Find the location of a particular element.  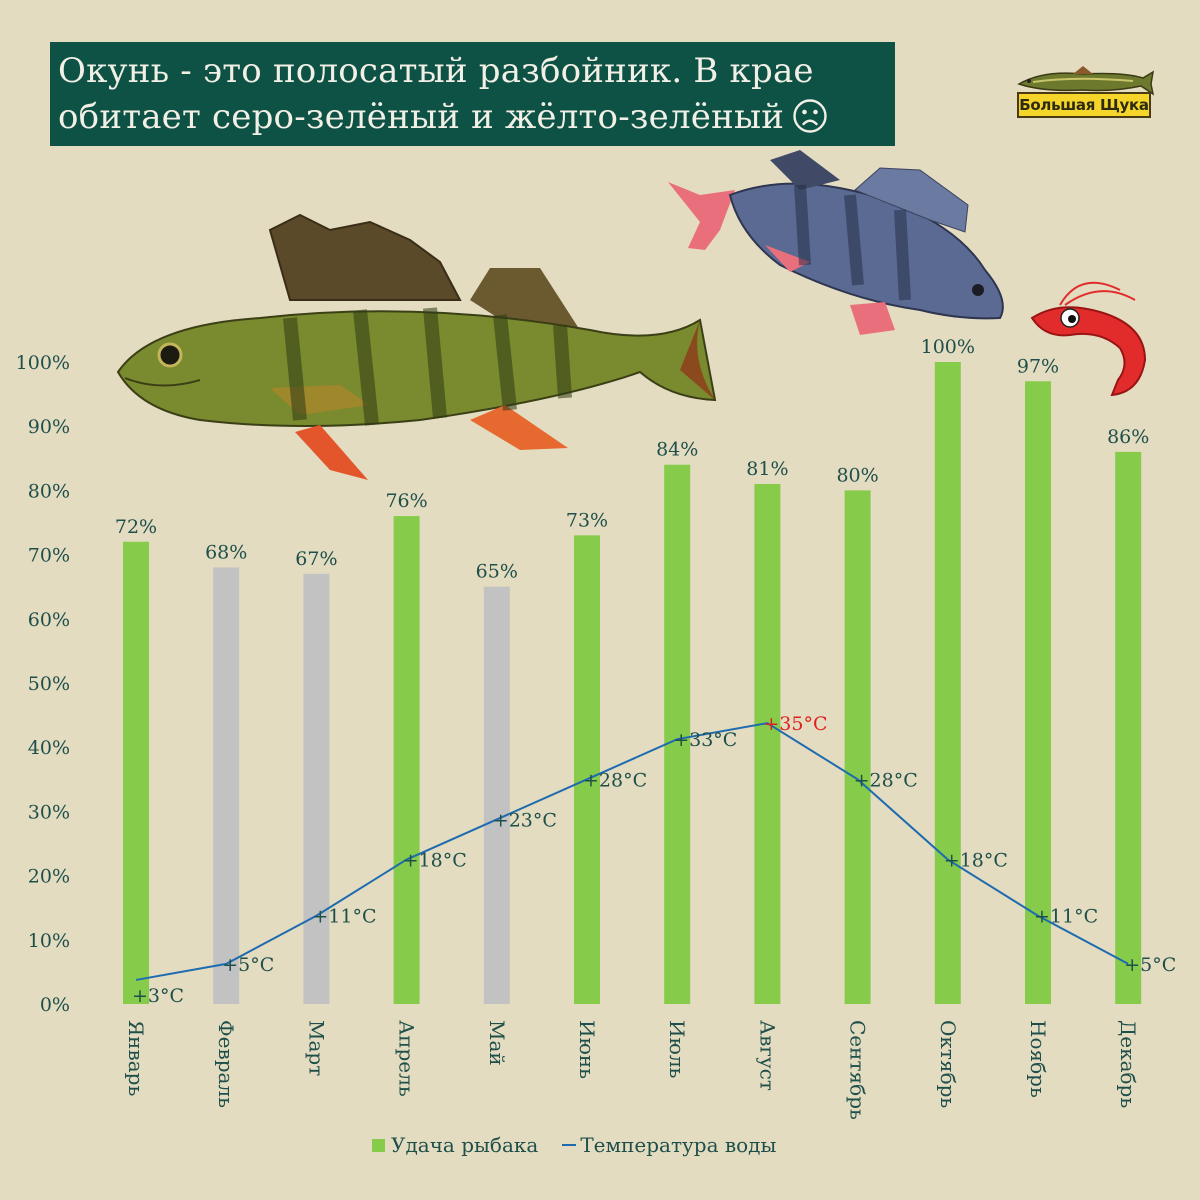

bar-value-label: 80% is located at coordinates (857, 475).